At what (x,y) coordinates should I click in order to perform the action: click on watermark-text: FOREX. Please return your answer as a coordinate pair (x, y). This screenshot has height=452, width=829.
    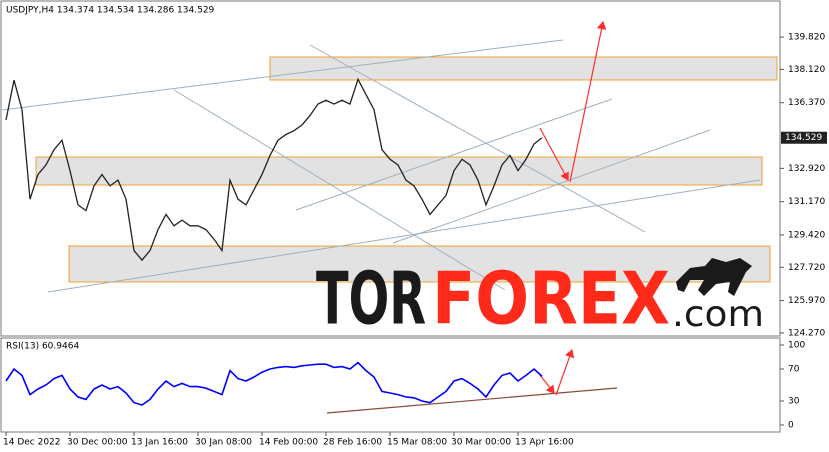
    Looking at the image, I should click on (551, 299).